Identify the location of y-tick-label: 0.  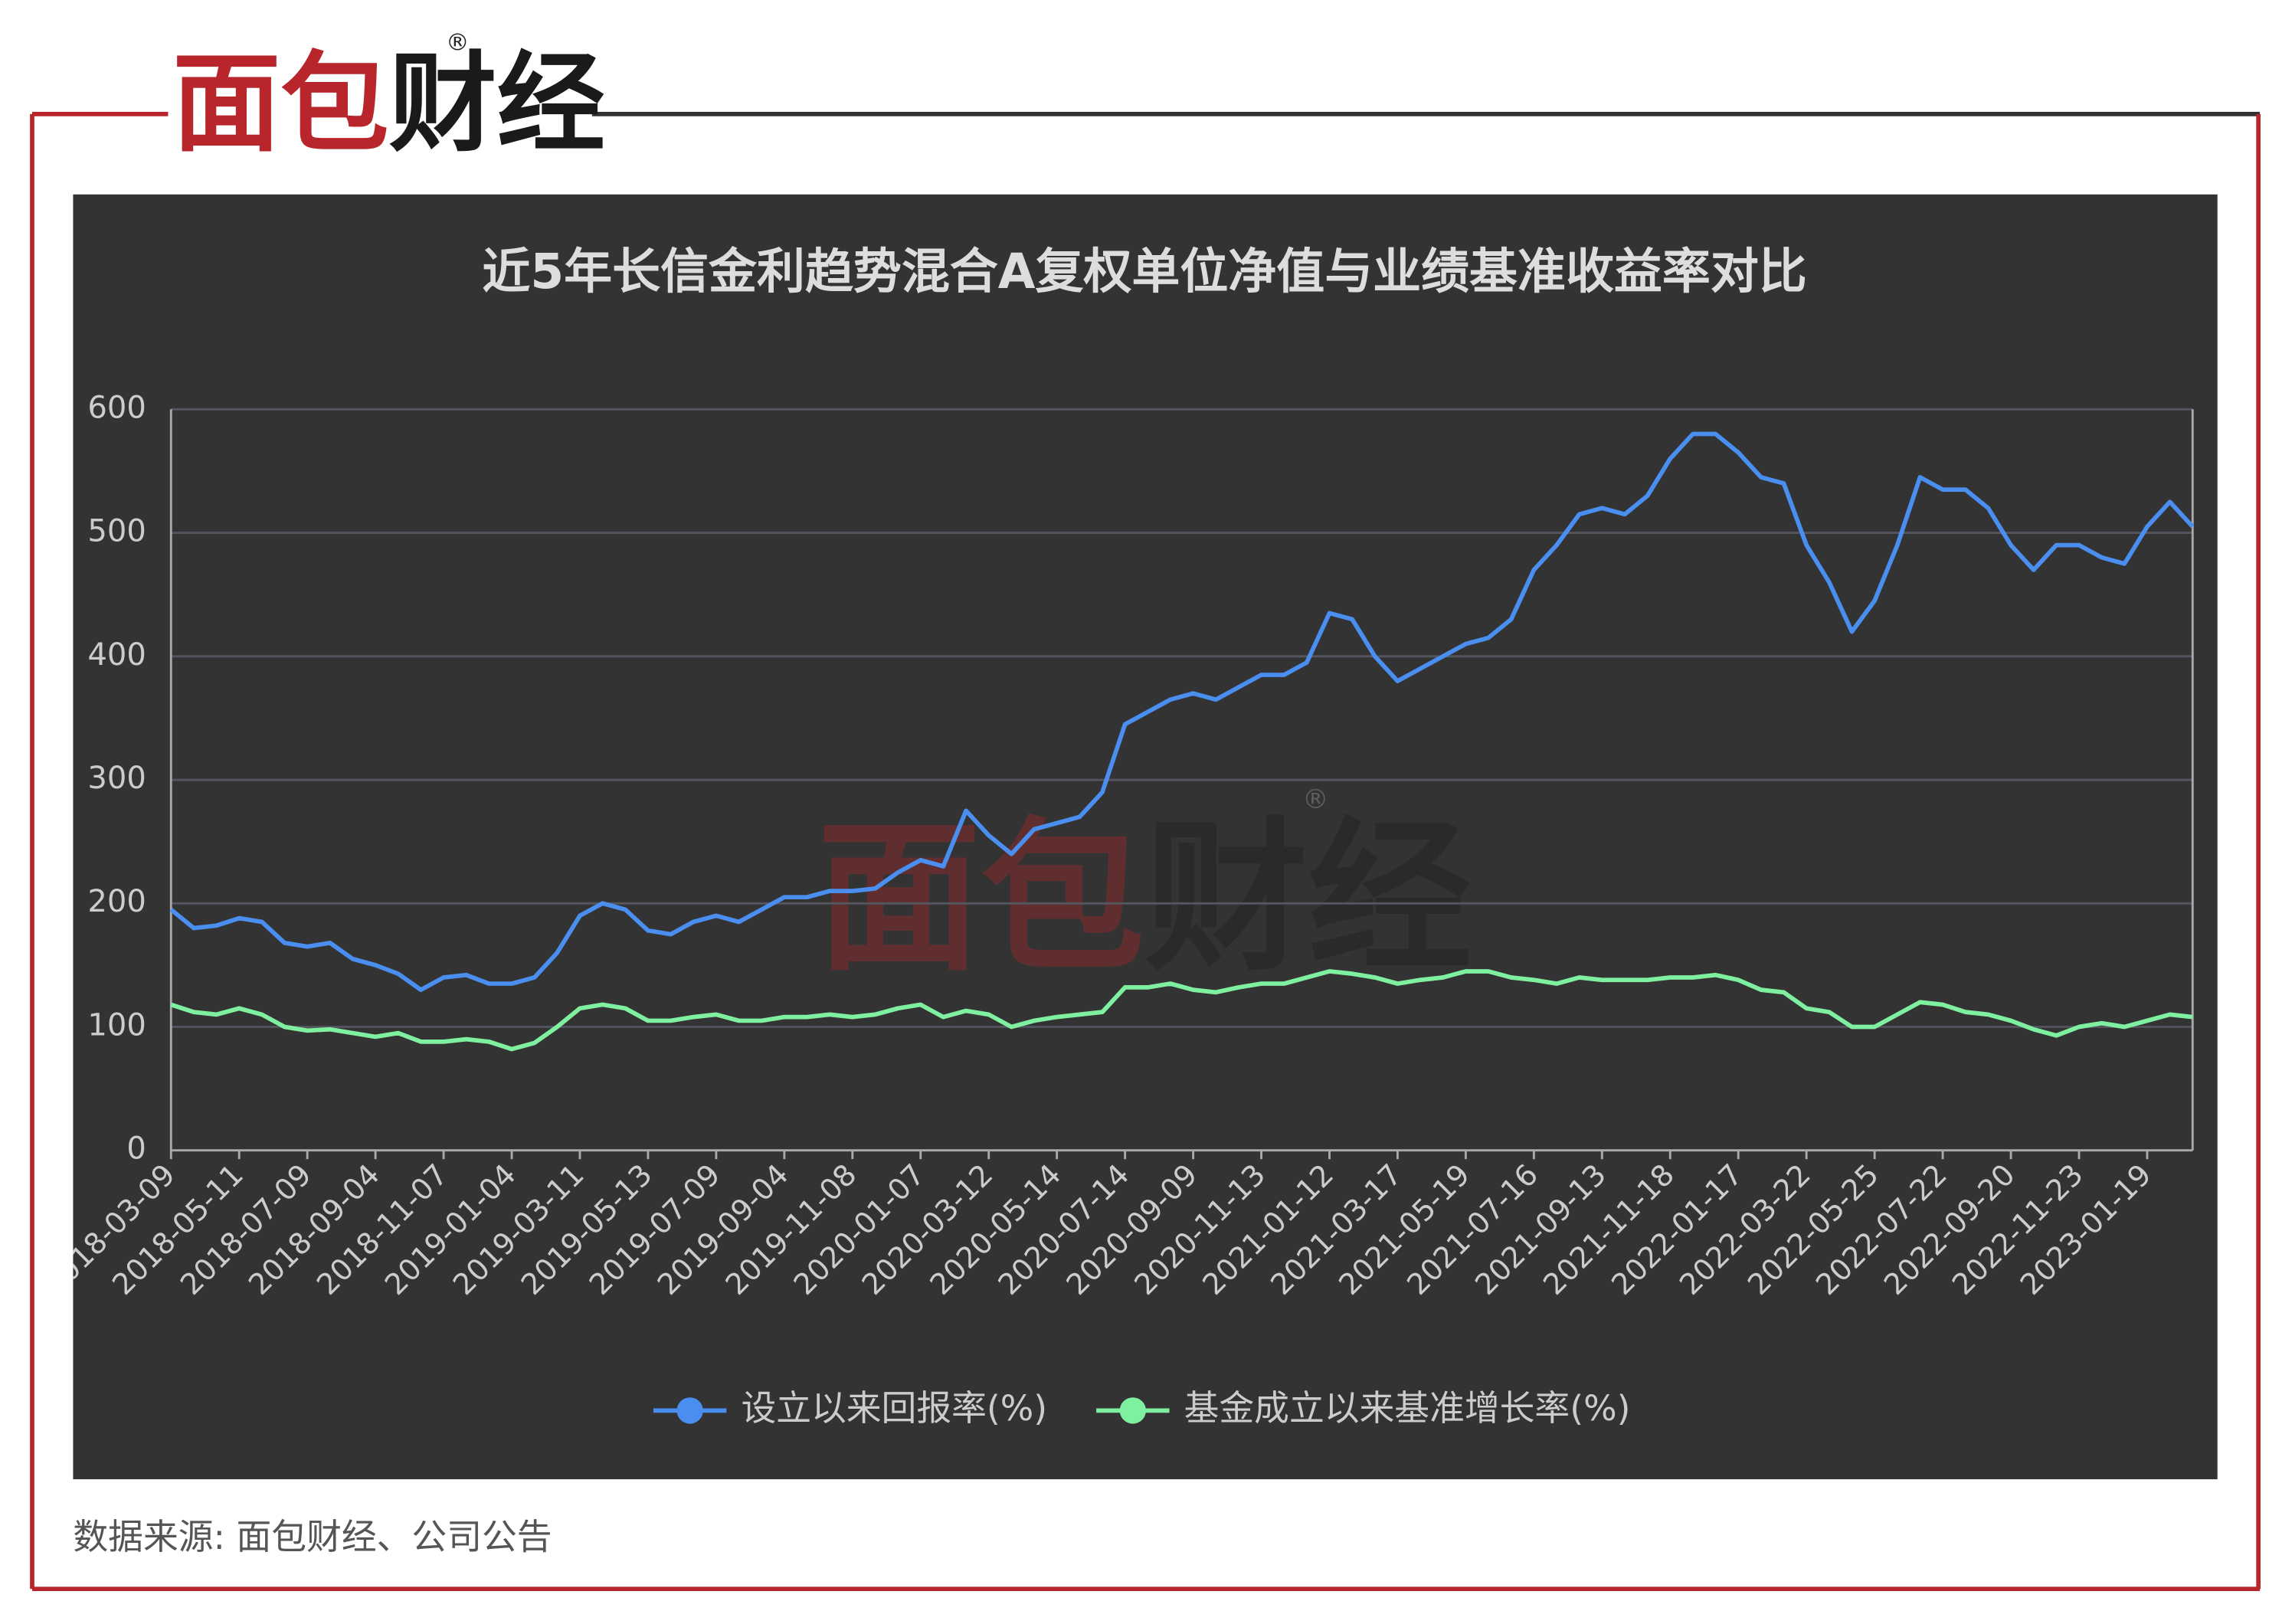
(136, 1149).